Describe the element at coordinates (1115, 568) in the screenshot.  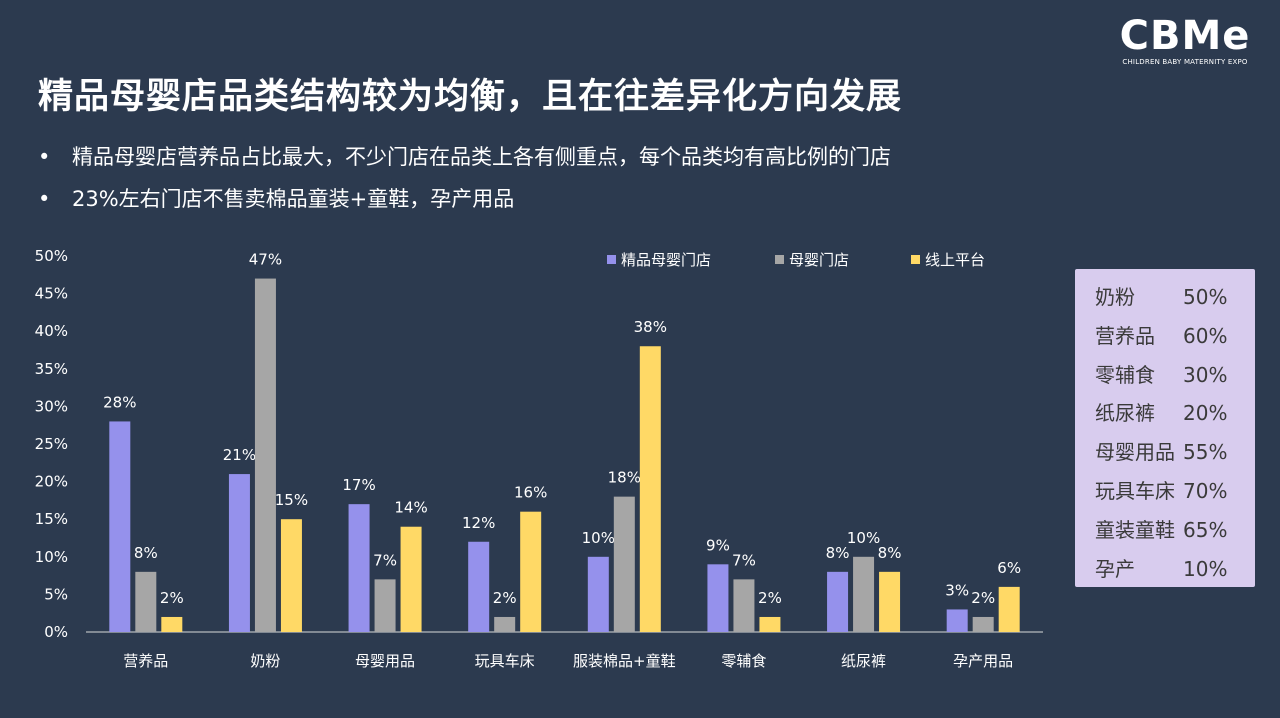
I see `side-panel-category: 孕产` at that location.